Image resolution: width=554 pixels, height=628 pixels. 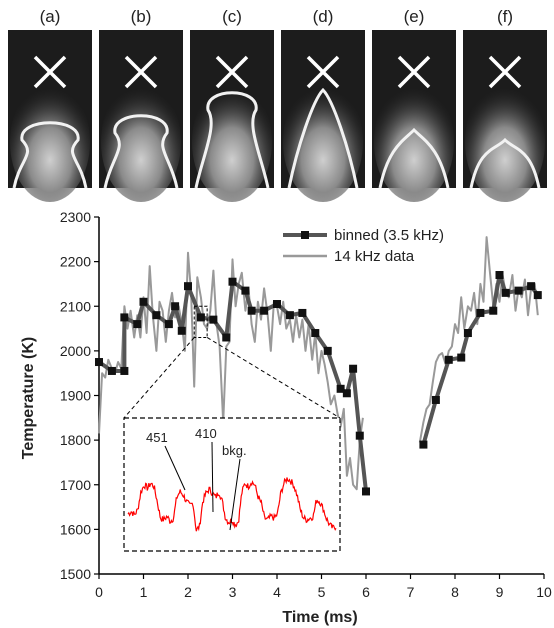 I want to click on panel-label: (a), so click(x=50, y=16).